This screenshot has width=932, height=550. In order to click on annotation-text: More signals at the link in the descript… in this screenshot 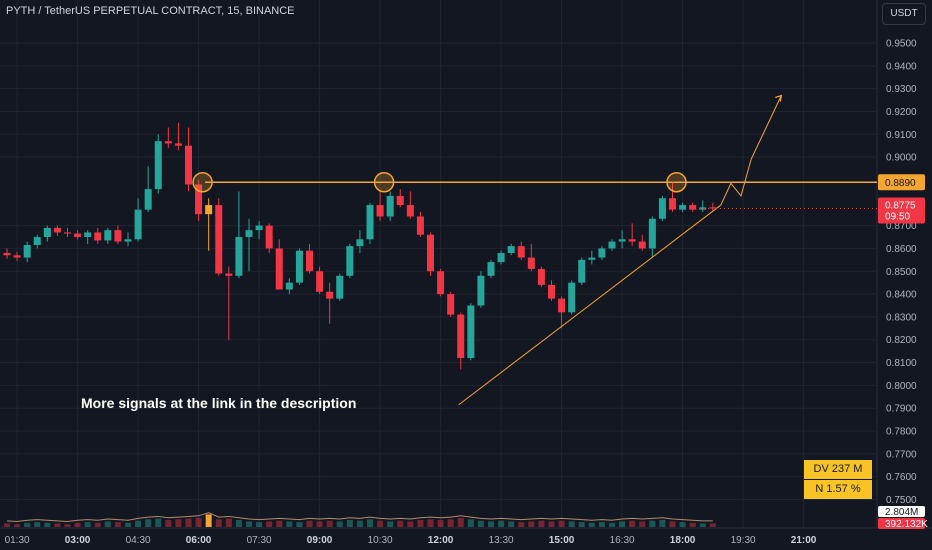, I will do `click(219, 403)`.